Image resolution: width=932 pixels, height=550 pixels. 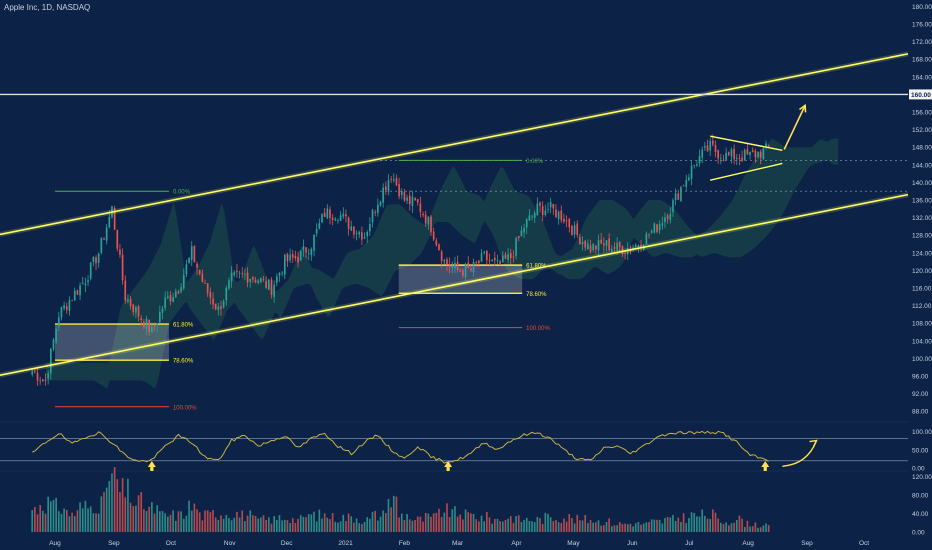 I want to click on oscillator-tick-label: 100.00, so click(x=922, y=432).